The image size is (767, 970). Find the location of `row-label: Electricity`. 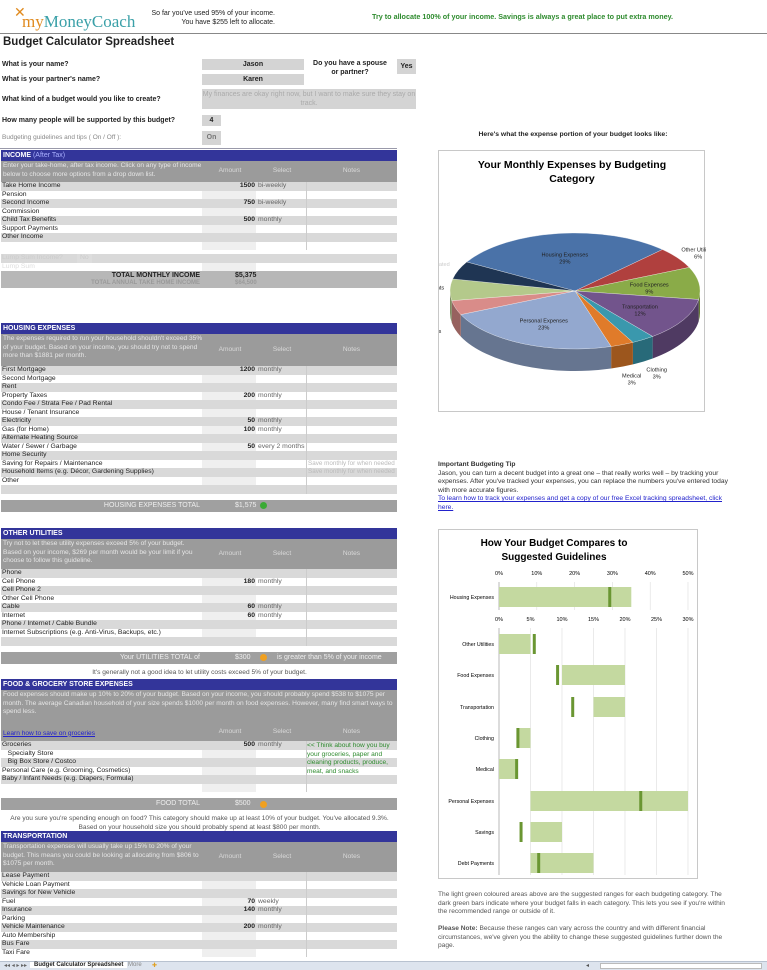

row-label: Electricity is located at coordinates (17, 420).